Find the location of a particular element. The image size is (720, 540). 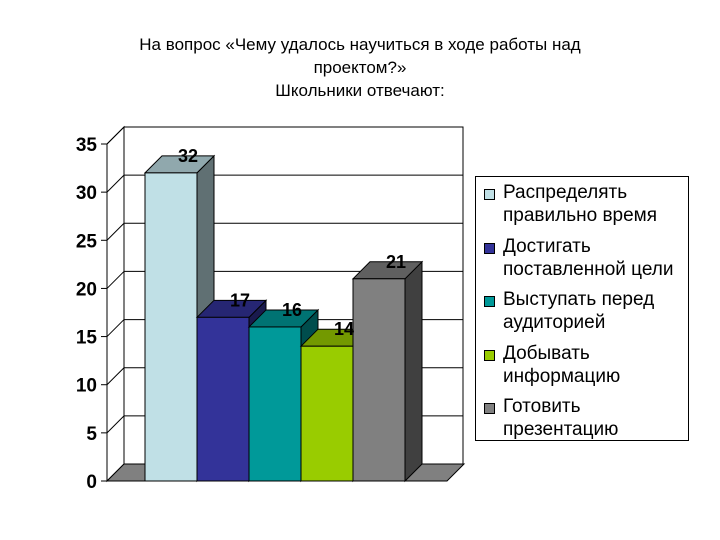

y-tick-label: 25 is located at coordinates (87, 241).